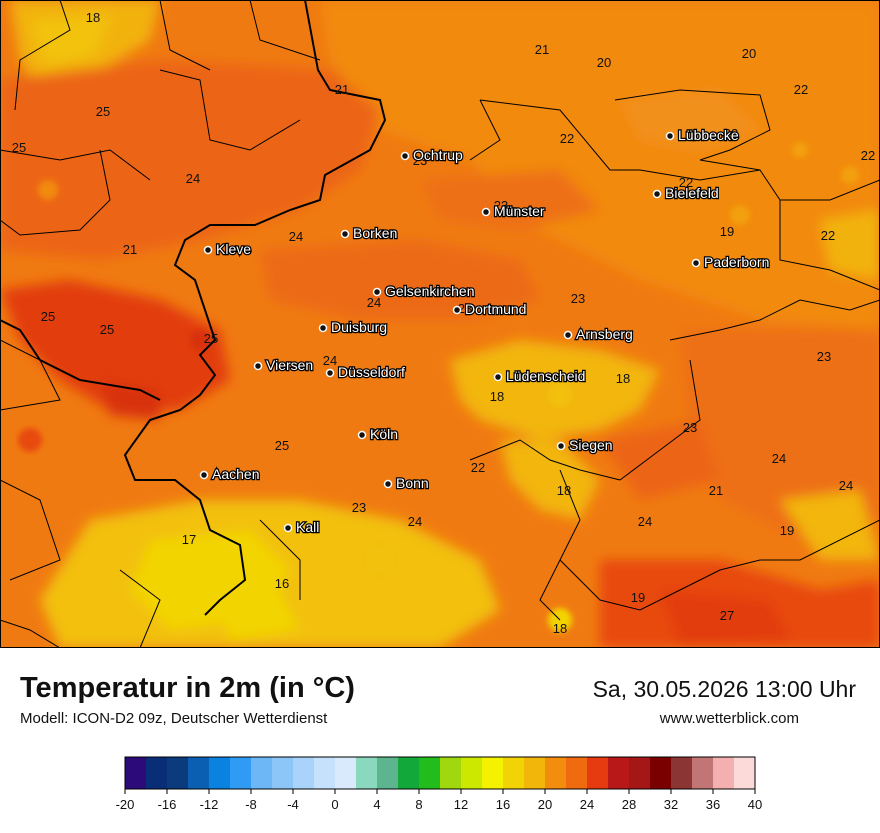 The height and width of the screenshot is (833, 880). I want to click on temp-value: 27, so click(727, 615).